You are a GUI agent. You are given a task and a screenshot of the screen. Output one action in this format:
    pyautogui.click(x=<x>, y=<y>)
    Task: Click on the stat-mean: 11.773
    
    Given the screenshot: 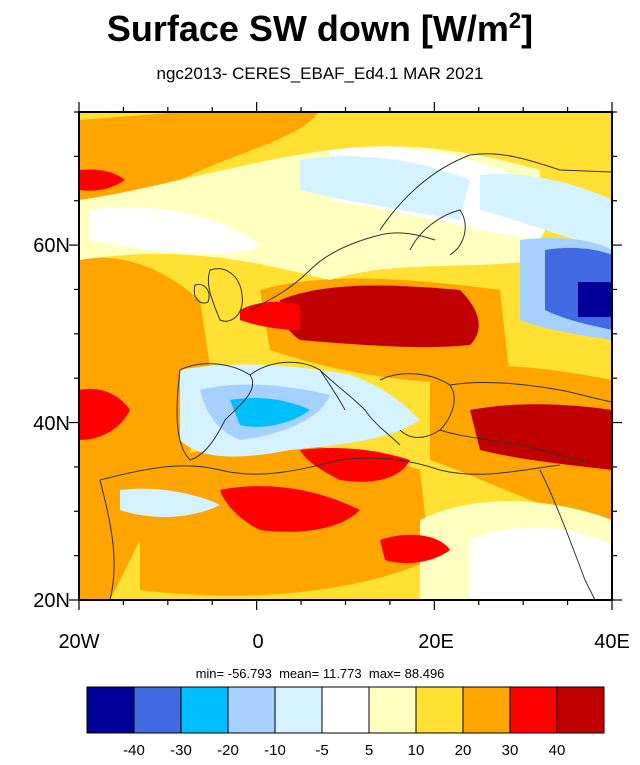 What is the action you would take?
    pyautogui.click(x=342, y=673)
    